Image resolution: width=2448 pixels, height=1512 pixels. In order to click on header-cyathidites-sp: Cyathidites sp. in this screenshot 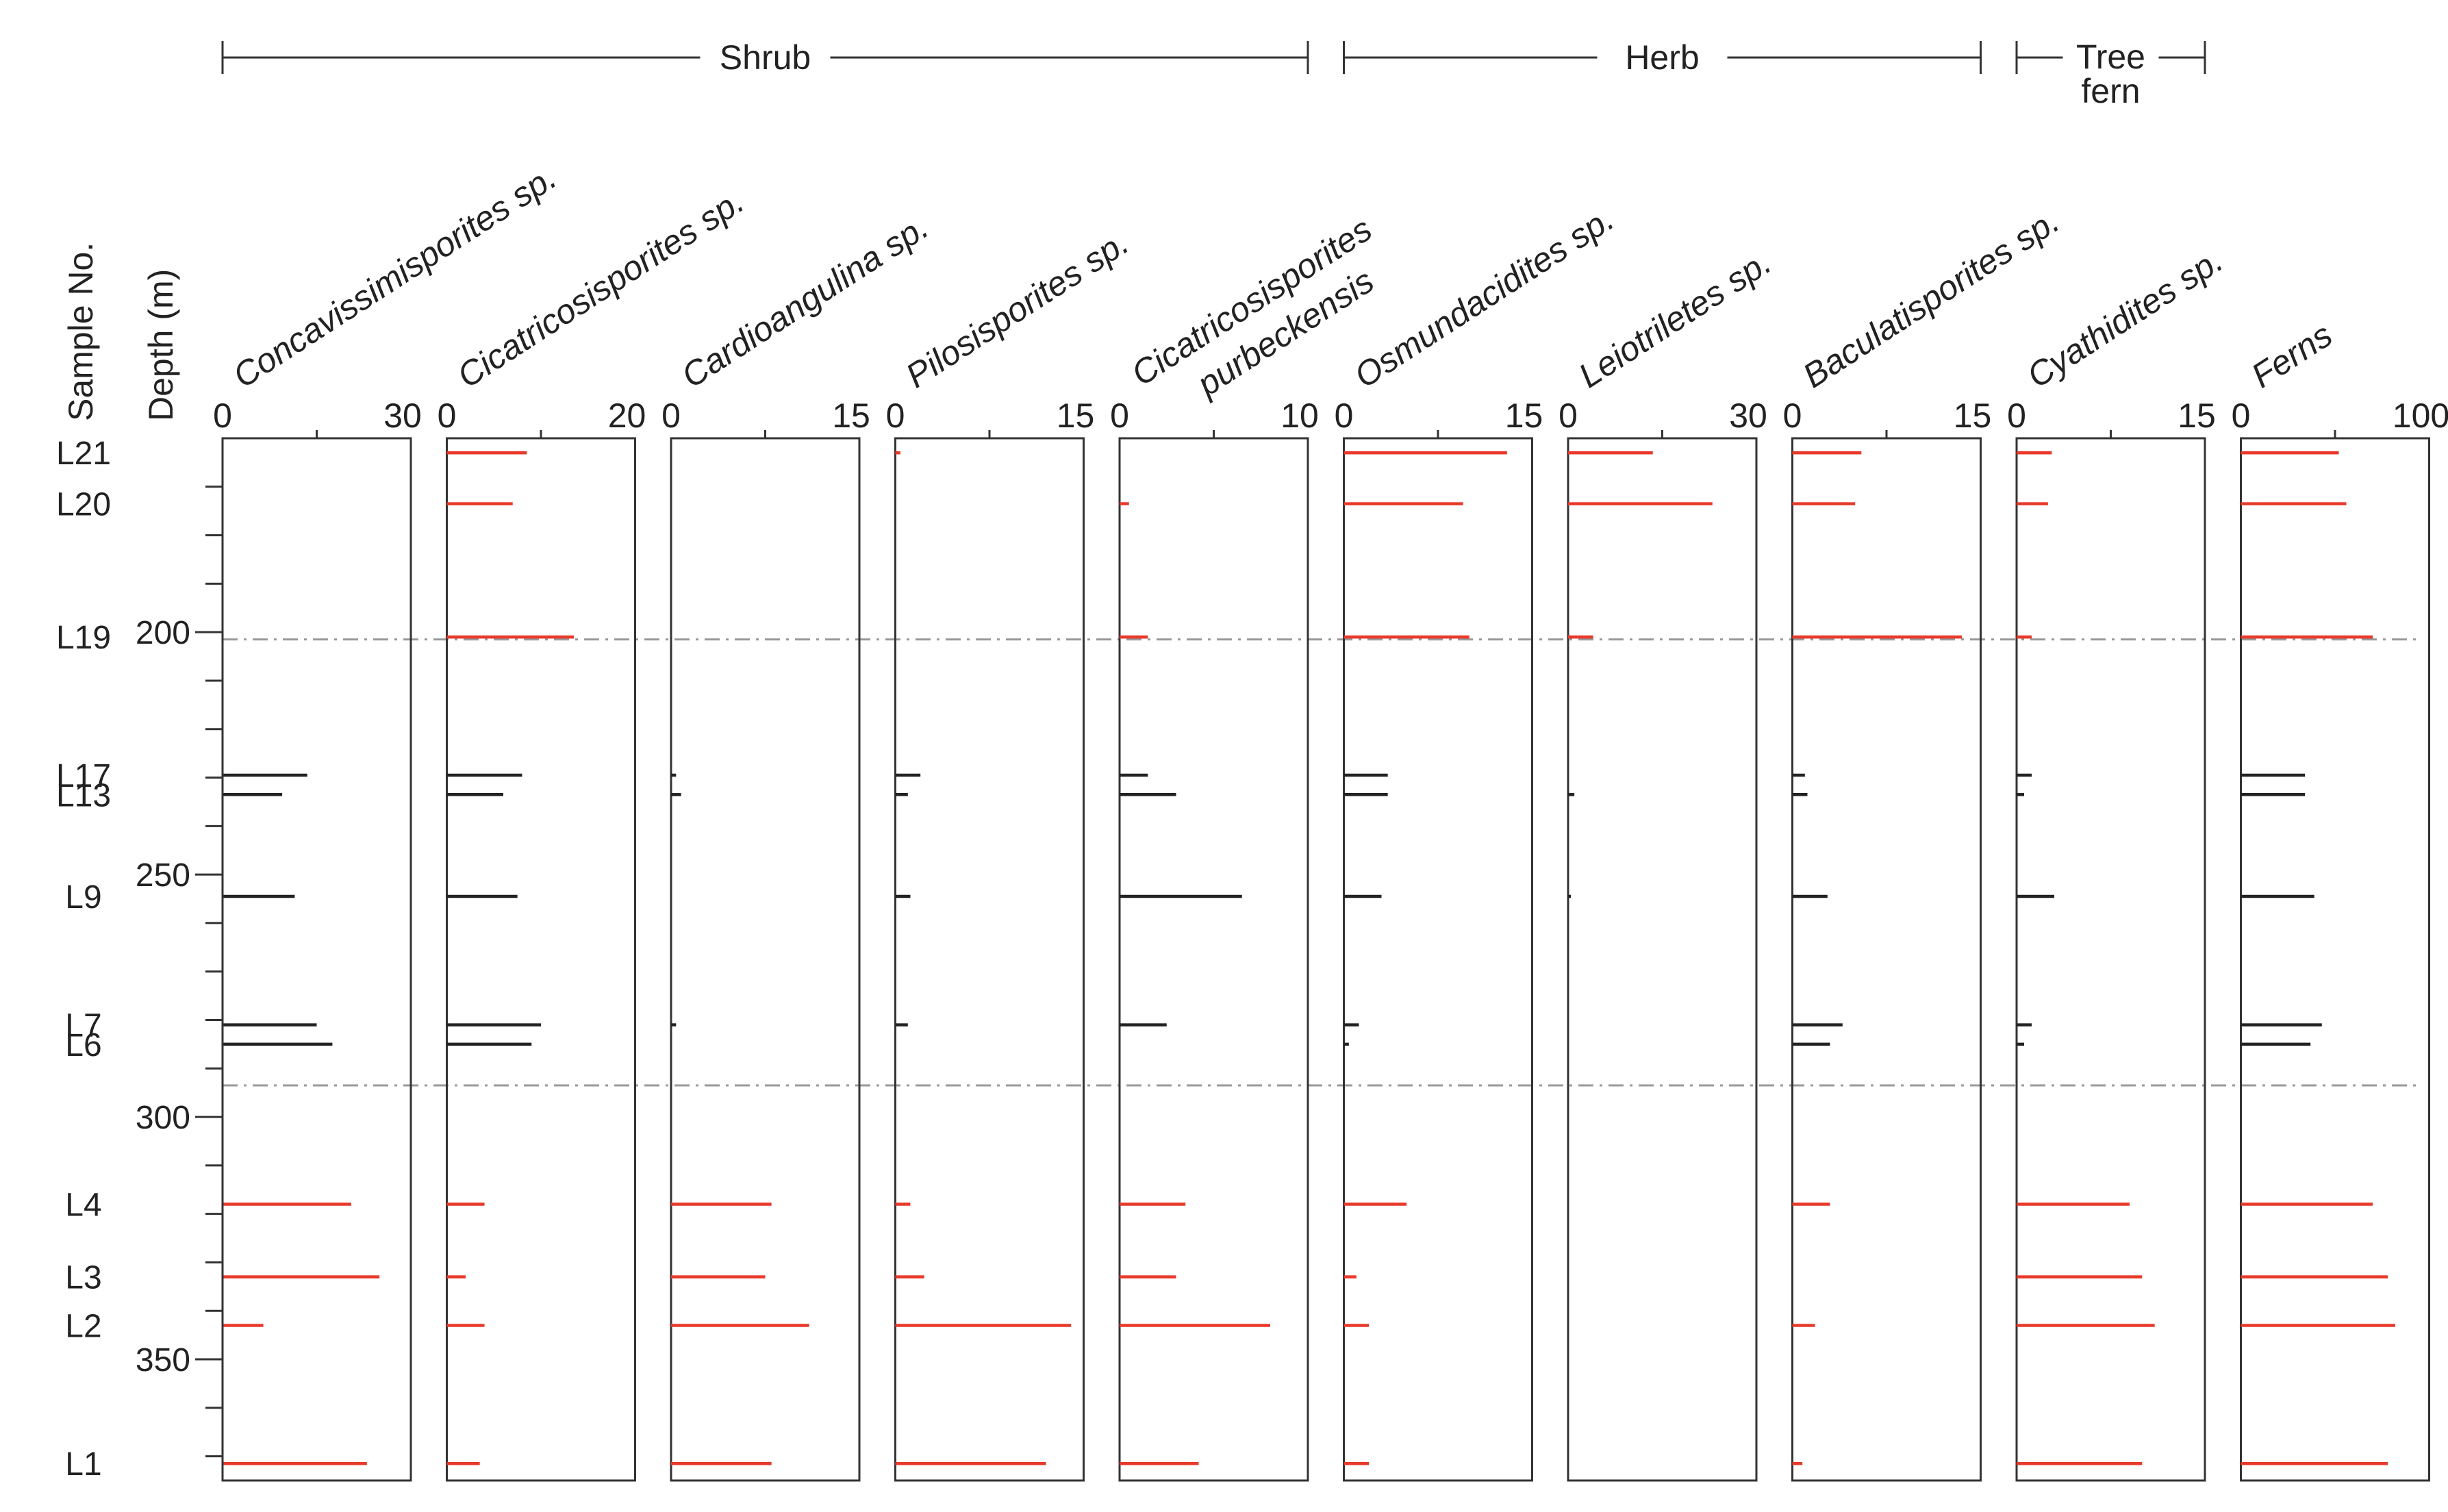, I will do `click(2125, 318)`.